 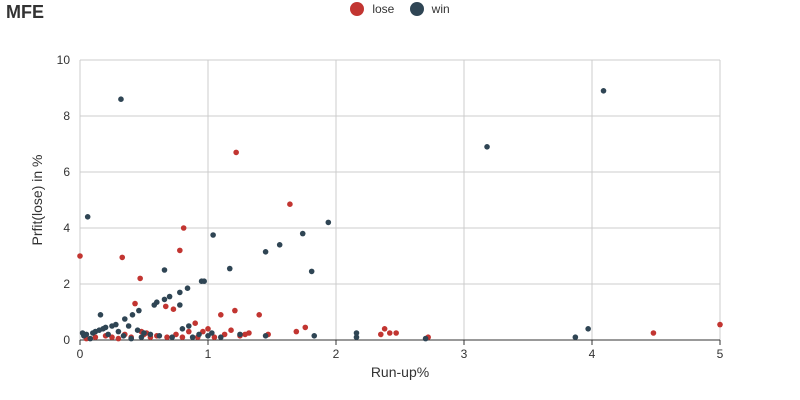 I want to click on legend-label-win: win, so click(x=440, y=9).